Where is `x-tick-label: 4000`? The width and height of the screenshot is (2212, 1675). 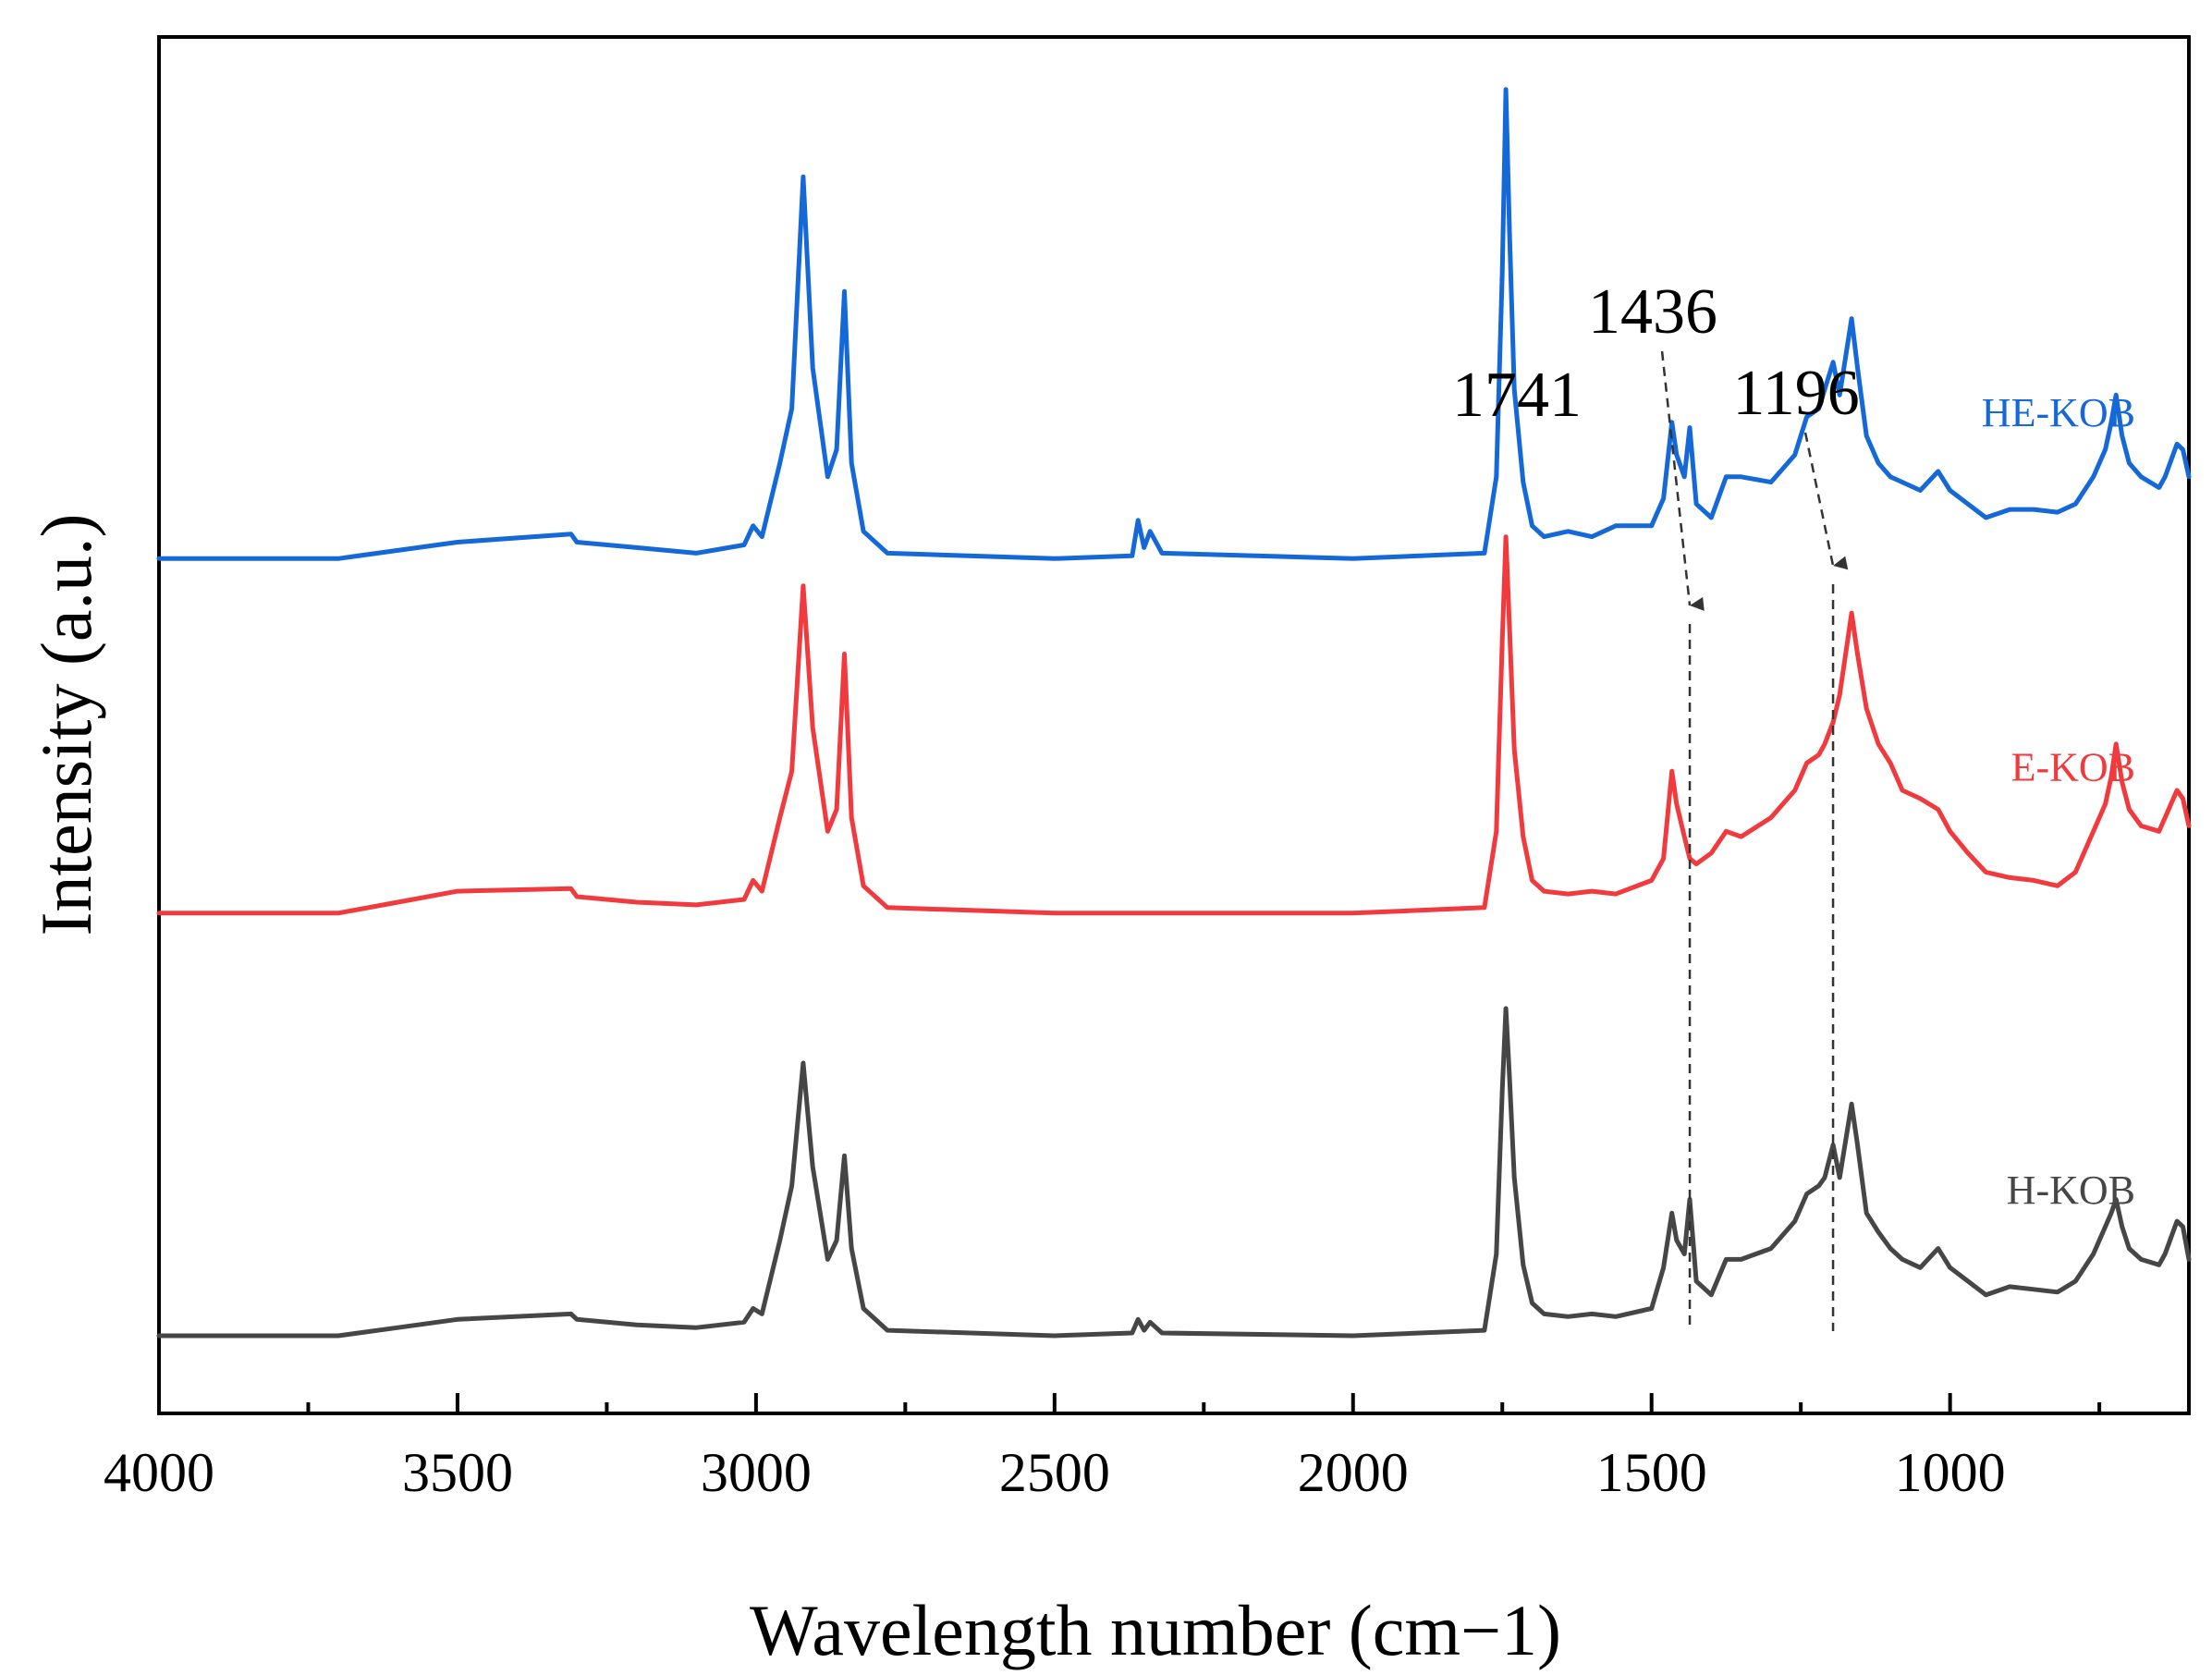 x-tick-label: 4000 is located at coordinates (159, 1472).